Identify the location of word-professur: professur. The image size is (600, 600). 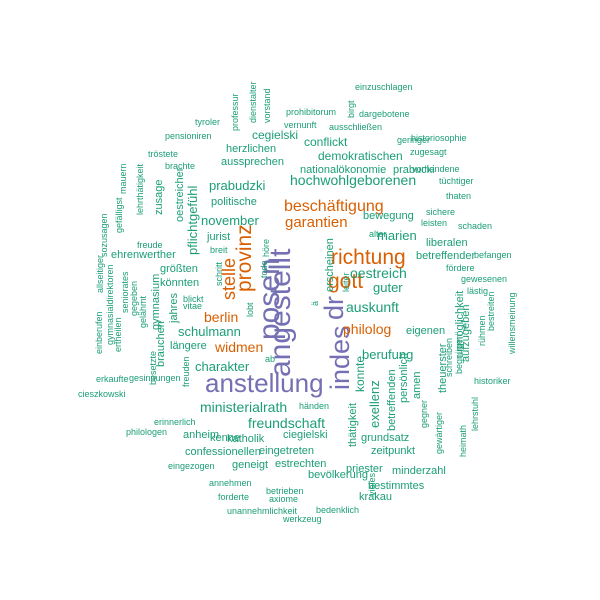
(235, 112).